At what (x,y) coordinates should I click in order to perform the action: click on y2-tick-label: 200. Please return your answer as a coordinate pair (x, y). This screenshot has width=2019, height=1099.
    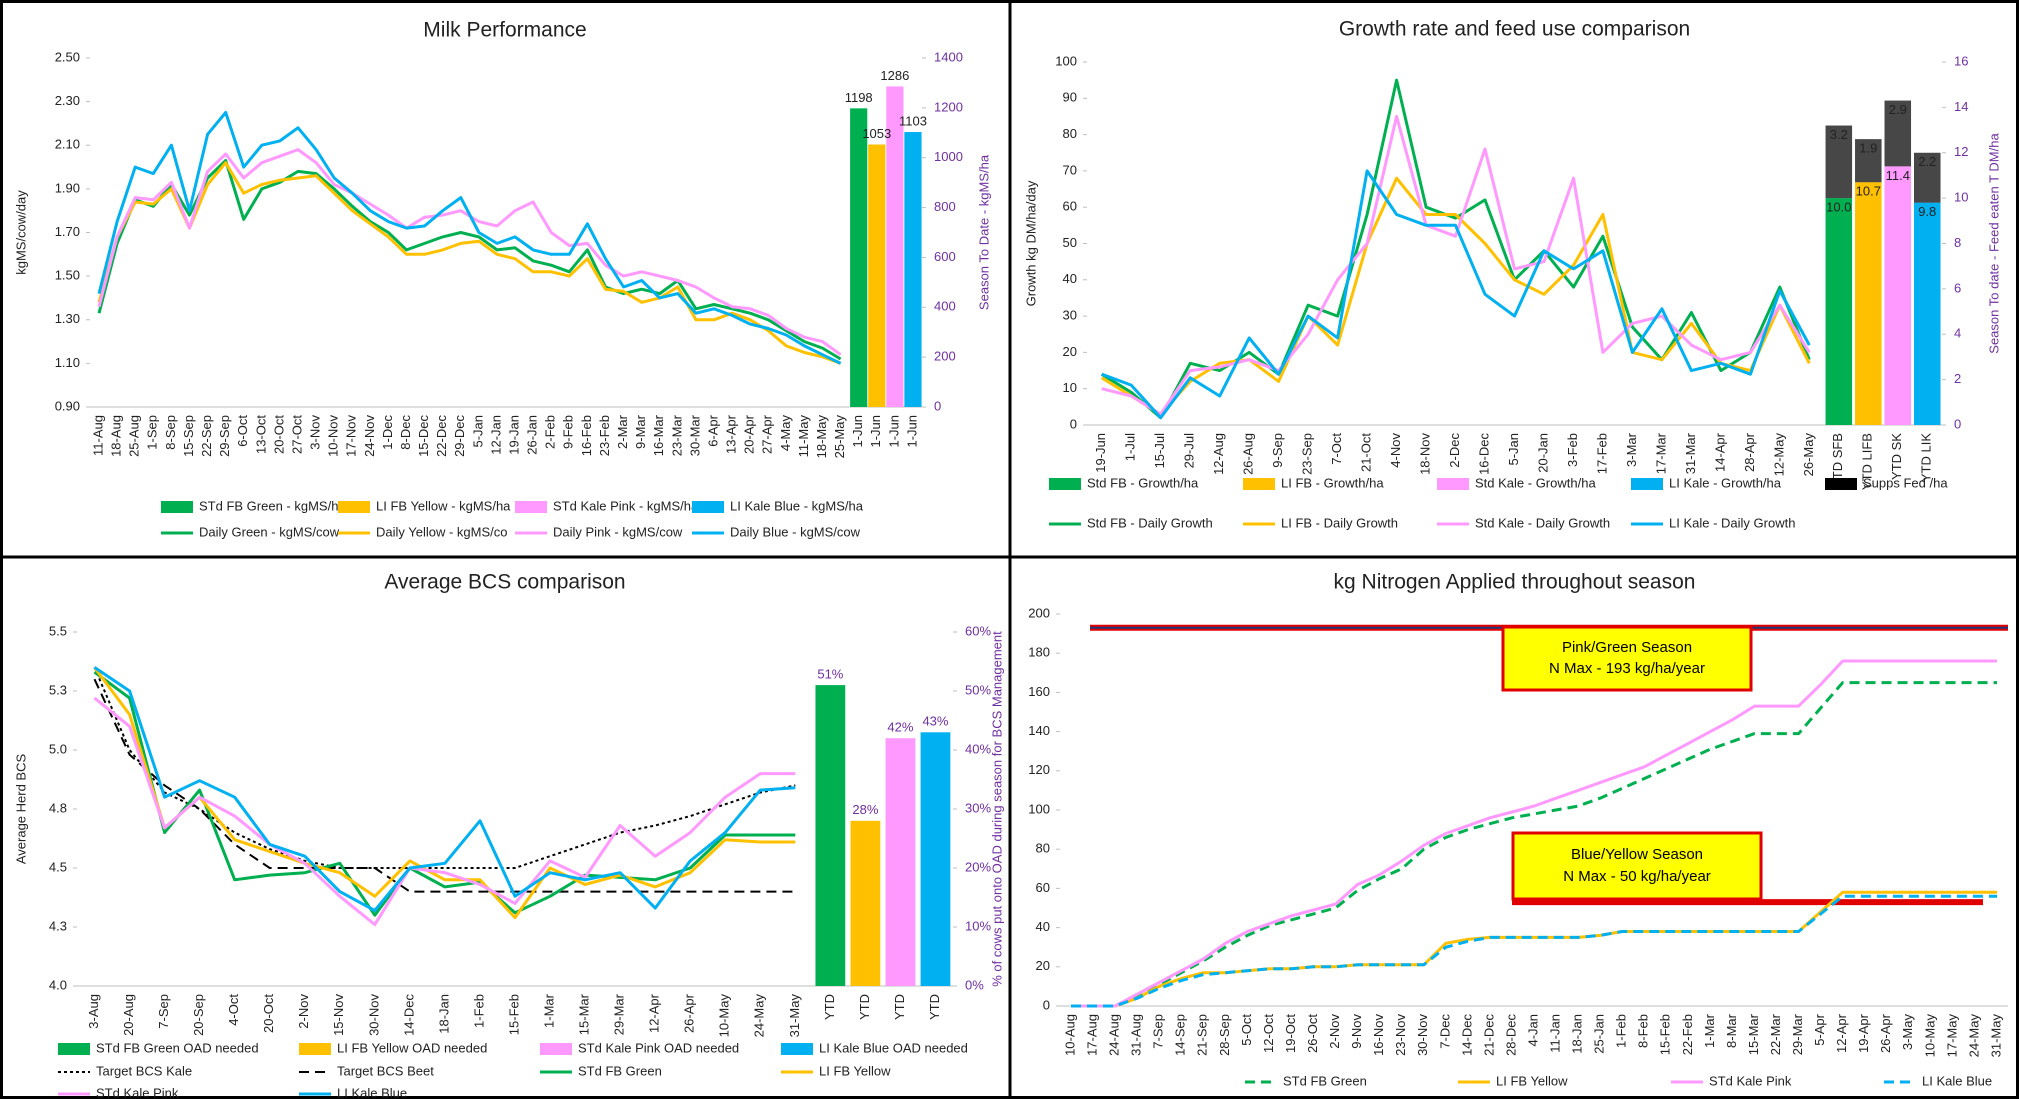
    Looking at the image, I should click on (945, 356).